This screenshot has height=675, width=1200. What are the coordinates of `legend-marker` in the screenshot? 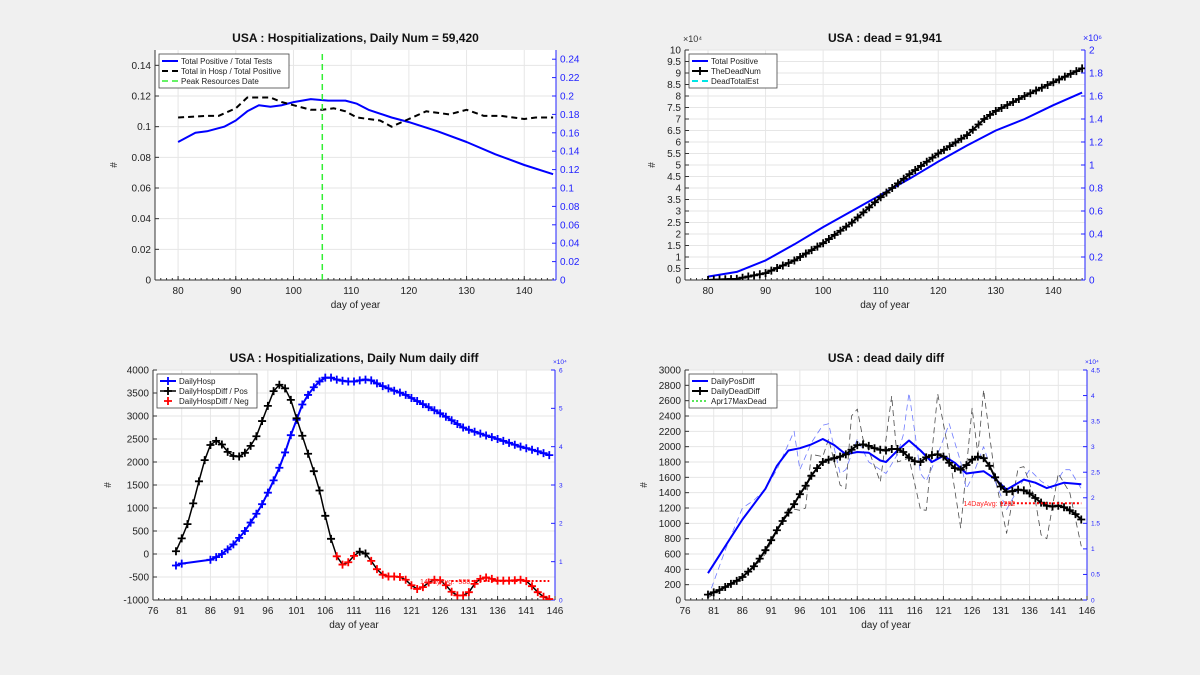 It's located at (168, 401).